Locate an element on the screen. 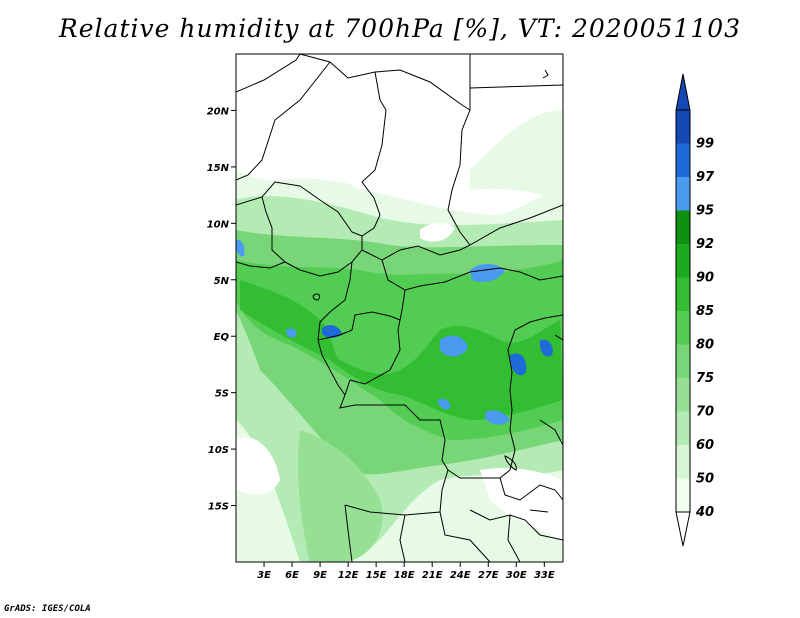 This screenshot has height=618, width=800. colorbar-level-label: 70 is located at coordinates (705, 412).